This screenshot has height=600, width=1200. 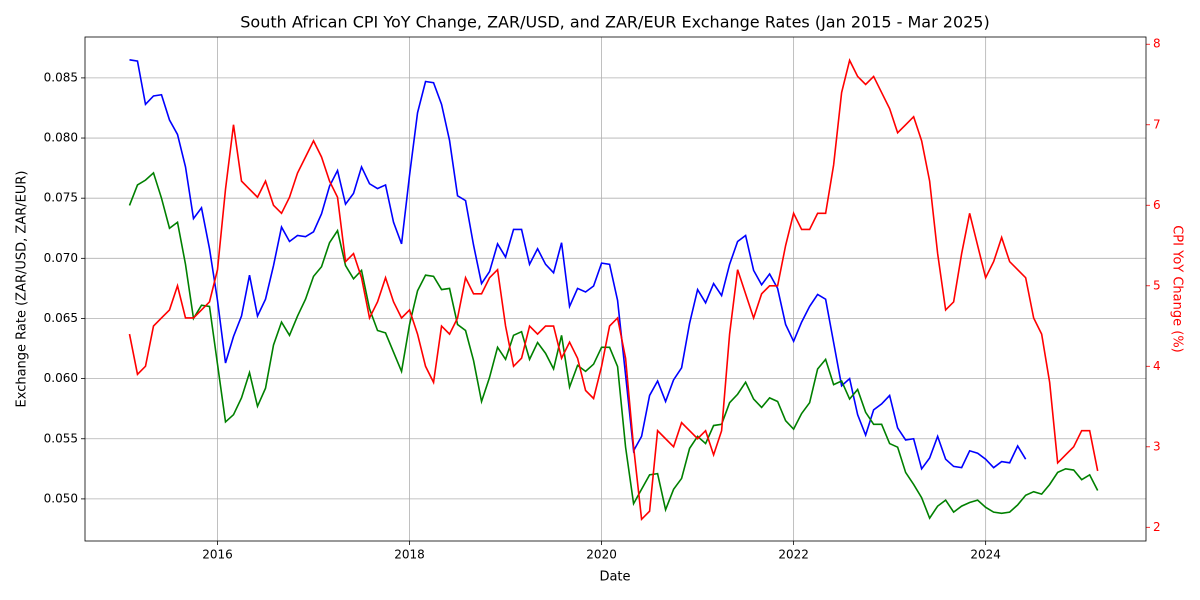 I want to click on y2-tick-label: 5, so click(x=1157, y=285).